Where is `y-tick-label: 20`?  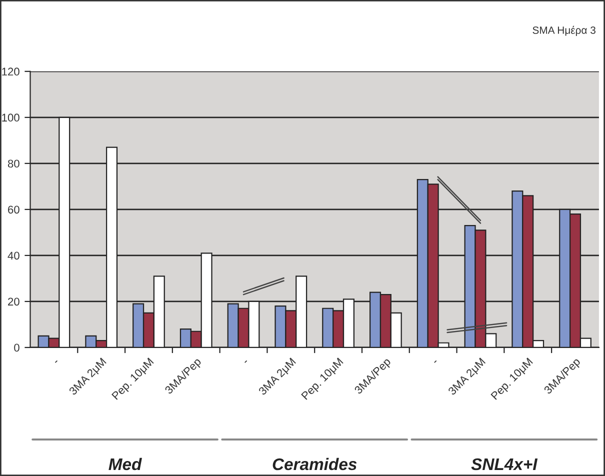
y-tick-label: 20 is located at coordinates (14, 302).